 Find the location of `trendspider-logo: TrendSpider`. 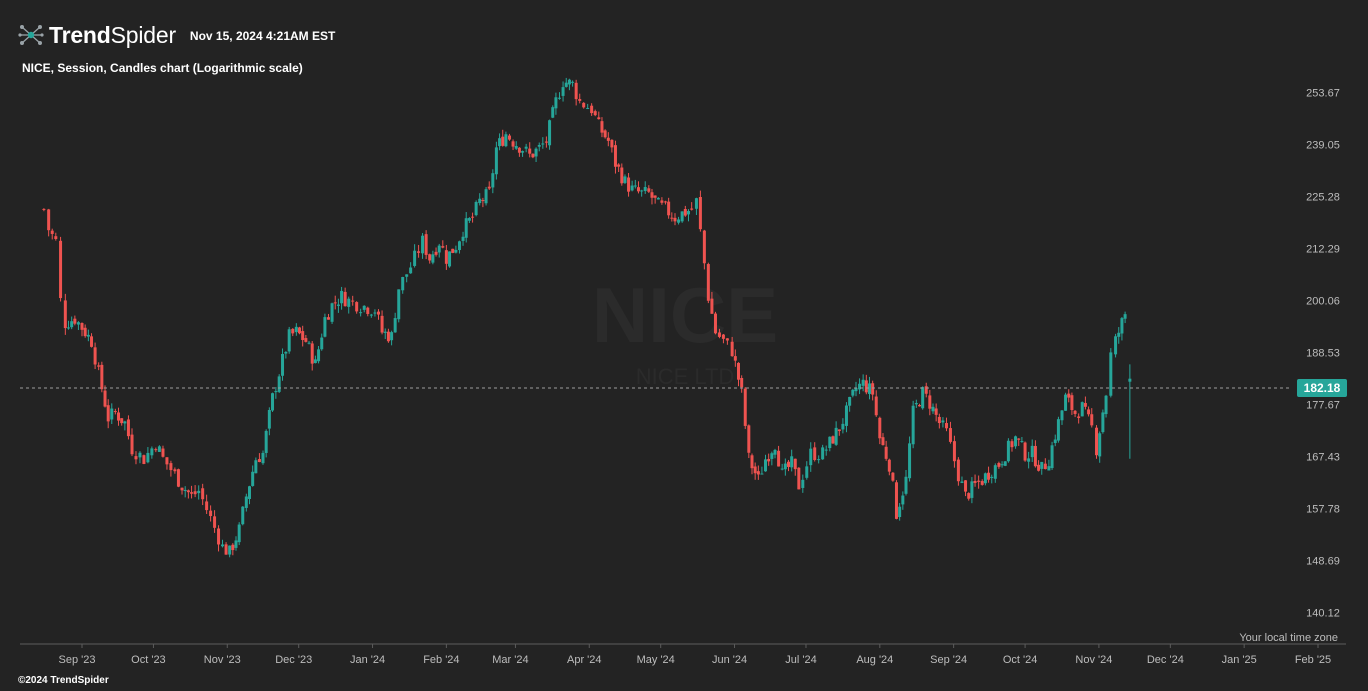

trendspider-logo: TrendSpider is located at coordinates (97, 35).